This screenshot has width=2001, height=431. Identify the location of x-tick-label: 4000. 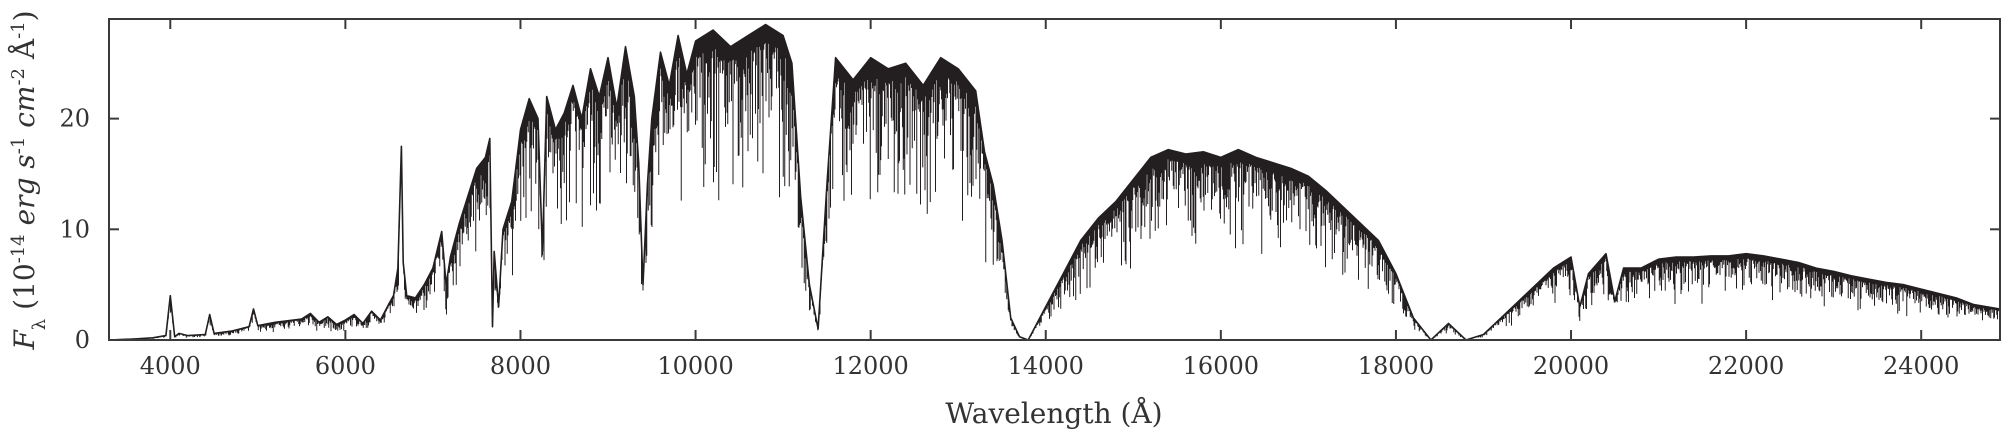
(170, 366).